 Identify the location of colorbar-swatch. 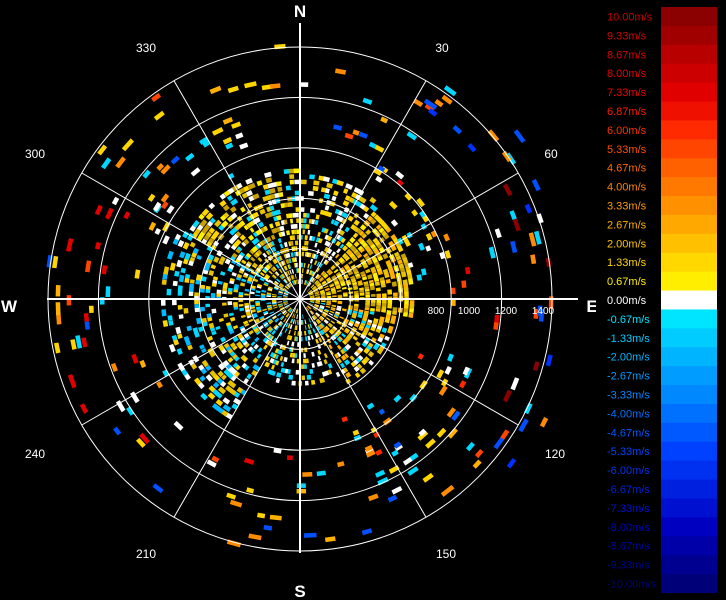
(689, 187).